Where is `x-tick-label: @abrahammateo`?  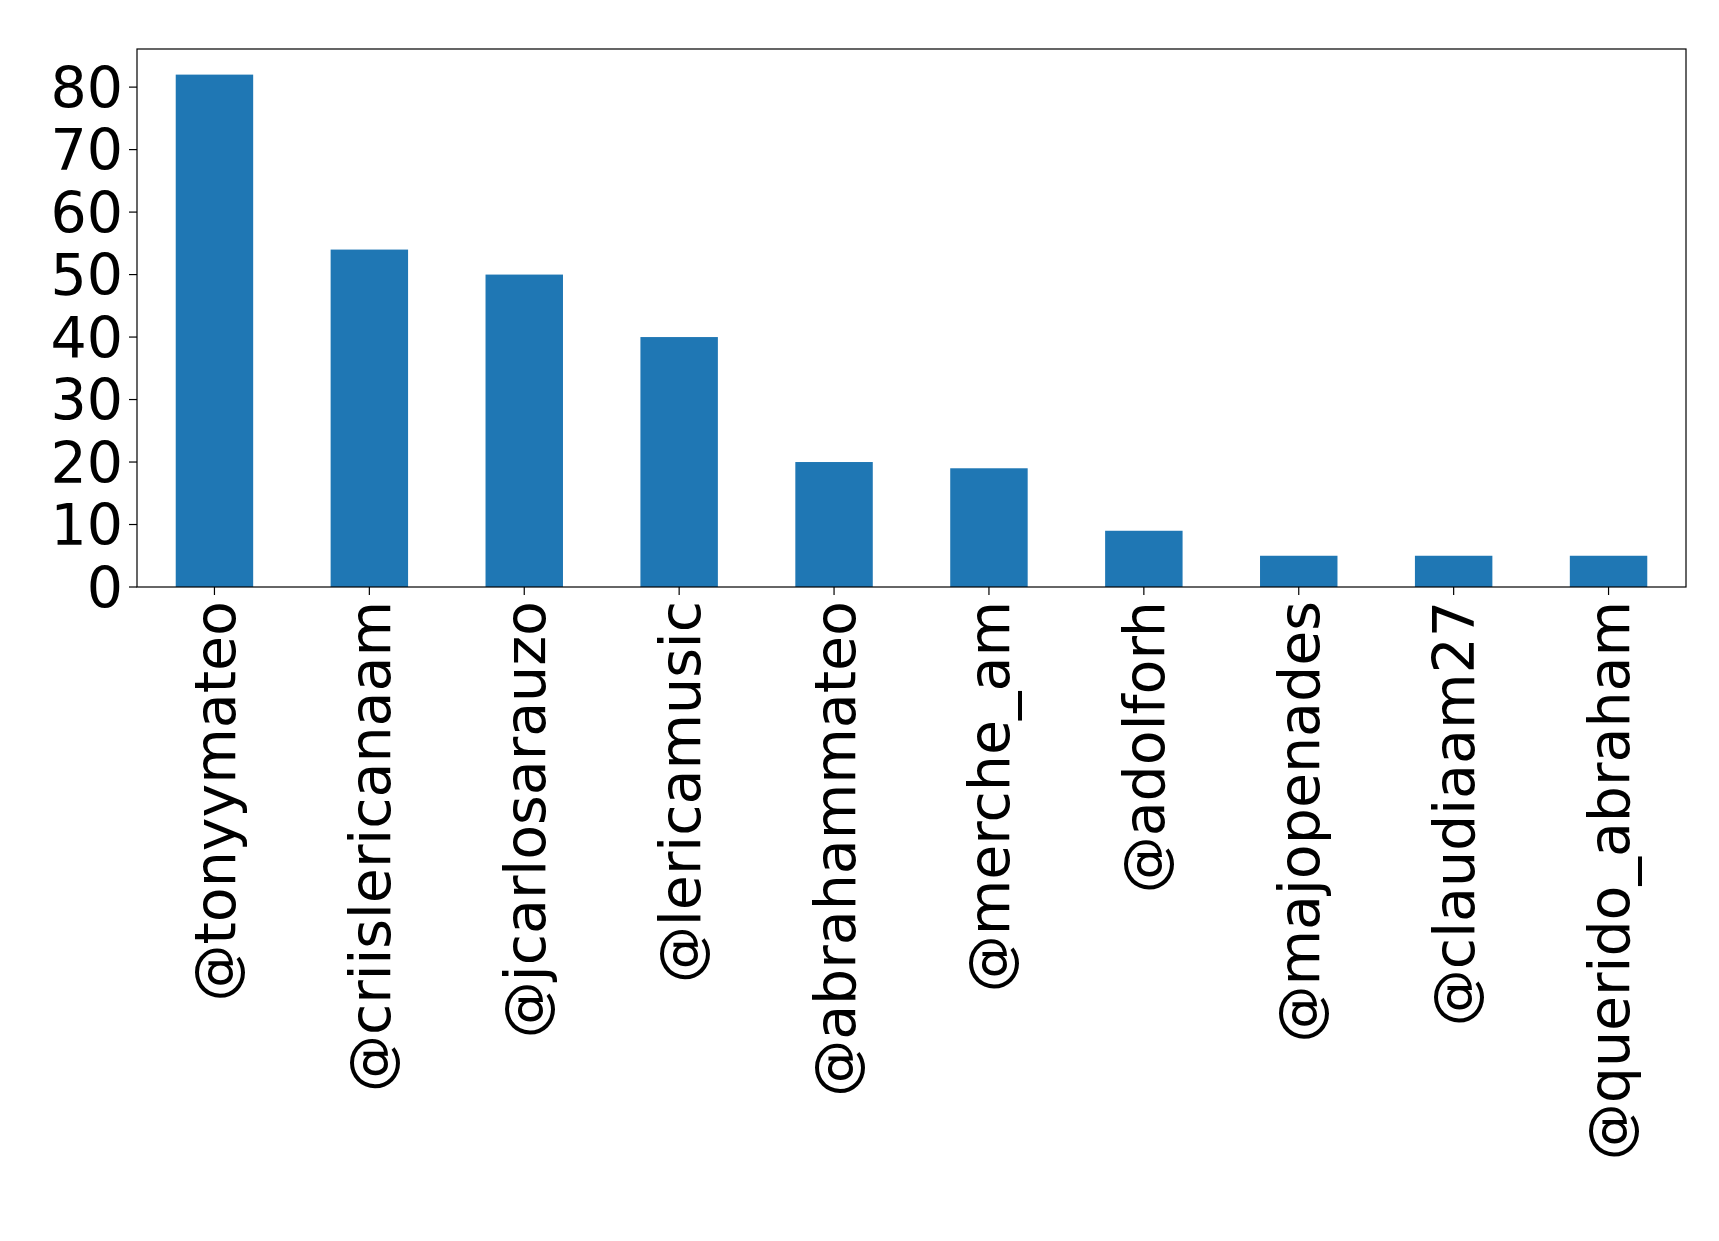 x-tick-label: @abrahammateo is located at coordinates (834, 849).